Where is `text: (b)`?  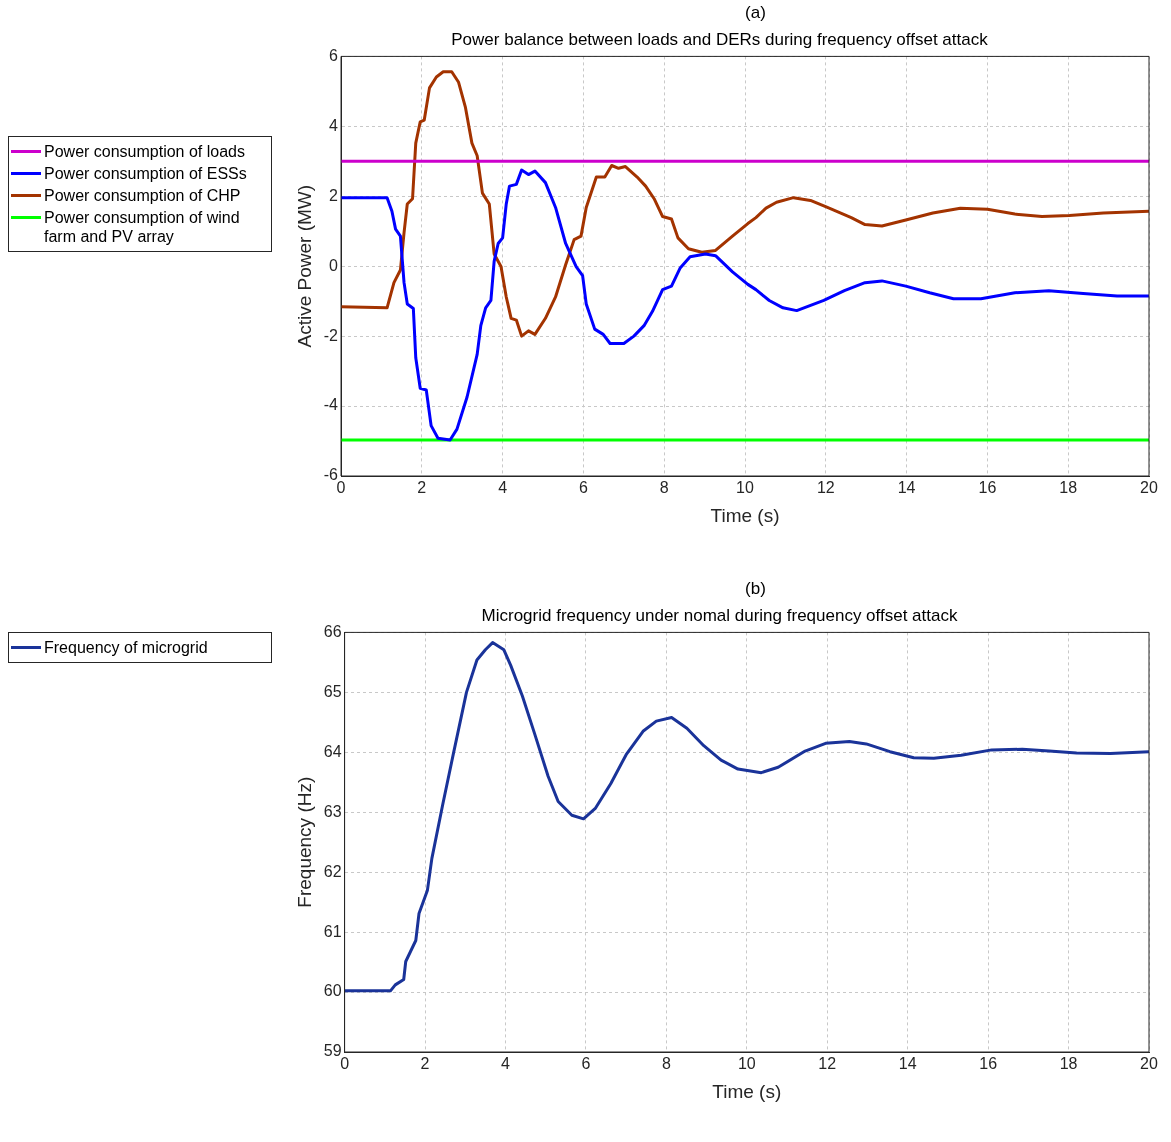
text: (b) is located at coordinates (755, 589).